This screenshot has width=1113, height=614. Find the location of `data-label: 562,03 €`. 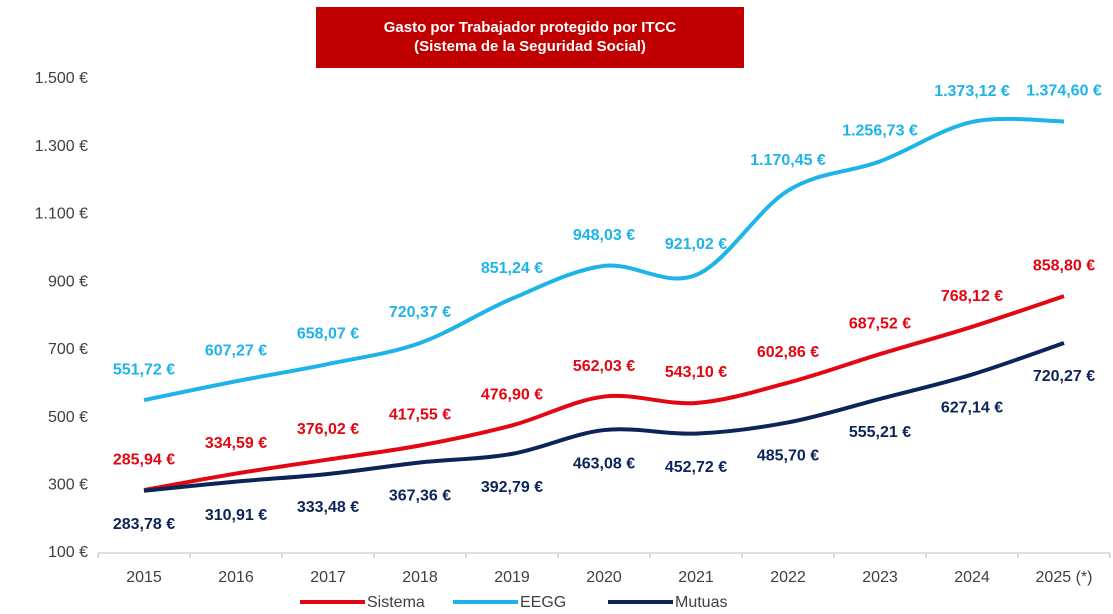

data-label: 562,03 € is located at coordinates (604, 366).